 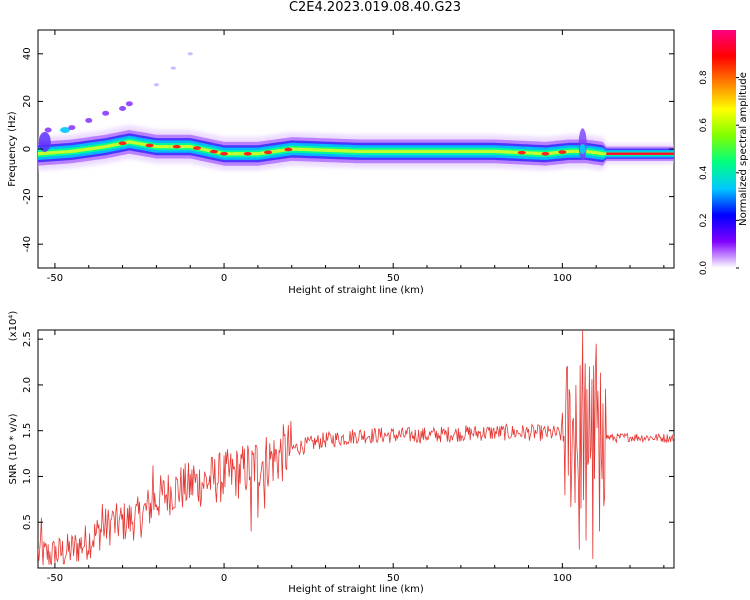 I want to click on colorbar-tick-label: 0.6, so click(x=704, y=125).